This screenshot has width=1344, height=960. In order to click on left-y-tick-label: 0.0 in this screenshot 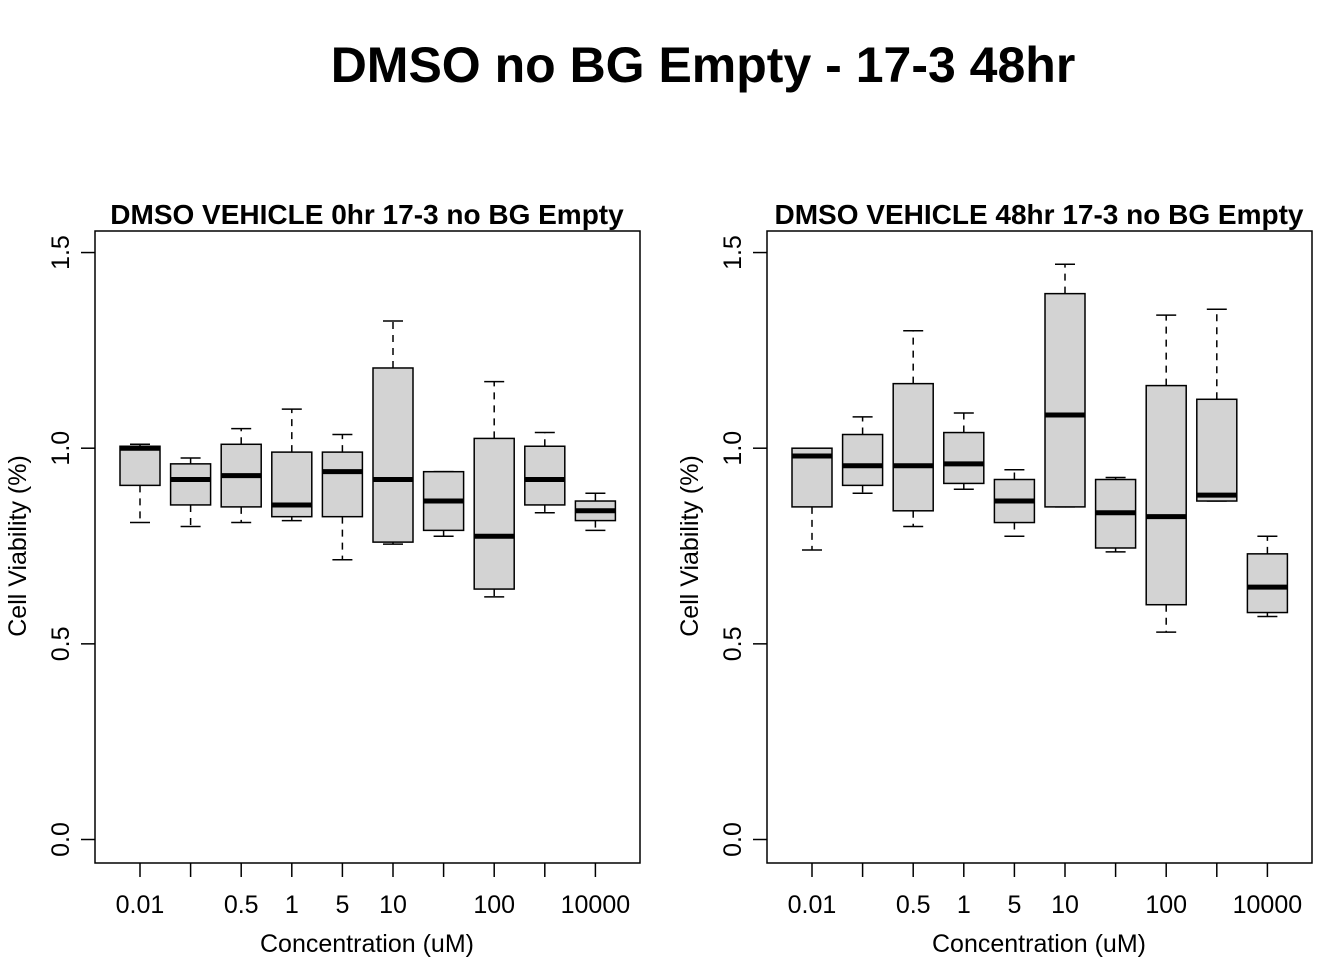, I will do `click(61, 839)`.